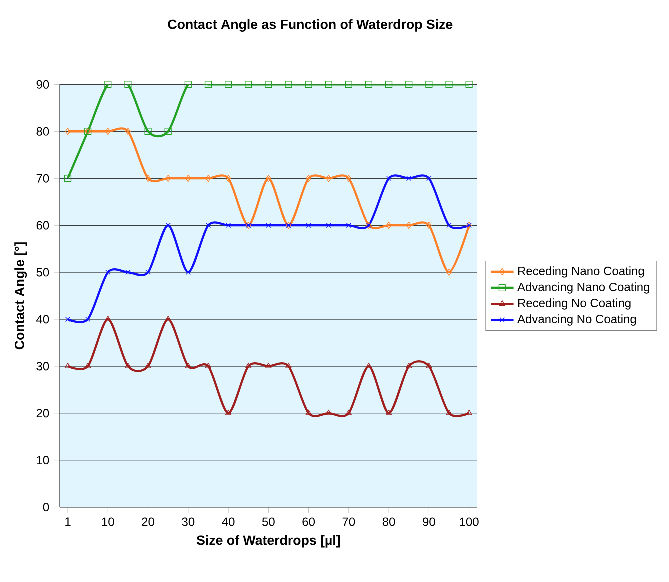  What do you see at coordinates (43, 366) in the screenshot?
I see `y-tick-label: 30` at bounding box center [43, 366].